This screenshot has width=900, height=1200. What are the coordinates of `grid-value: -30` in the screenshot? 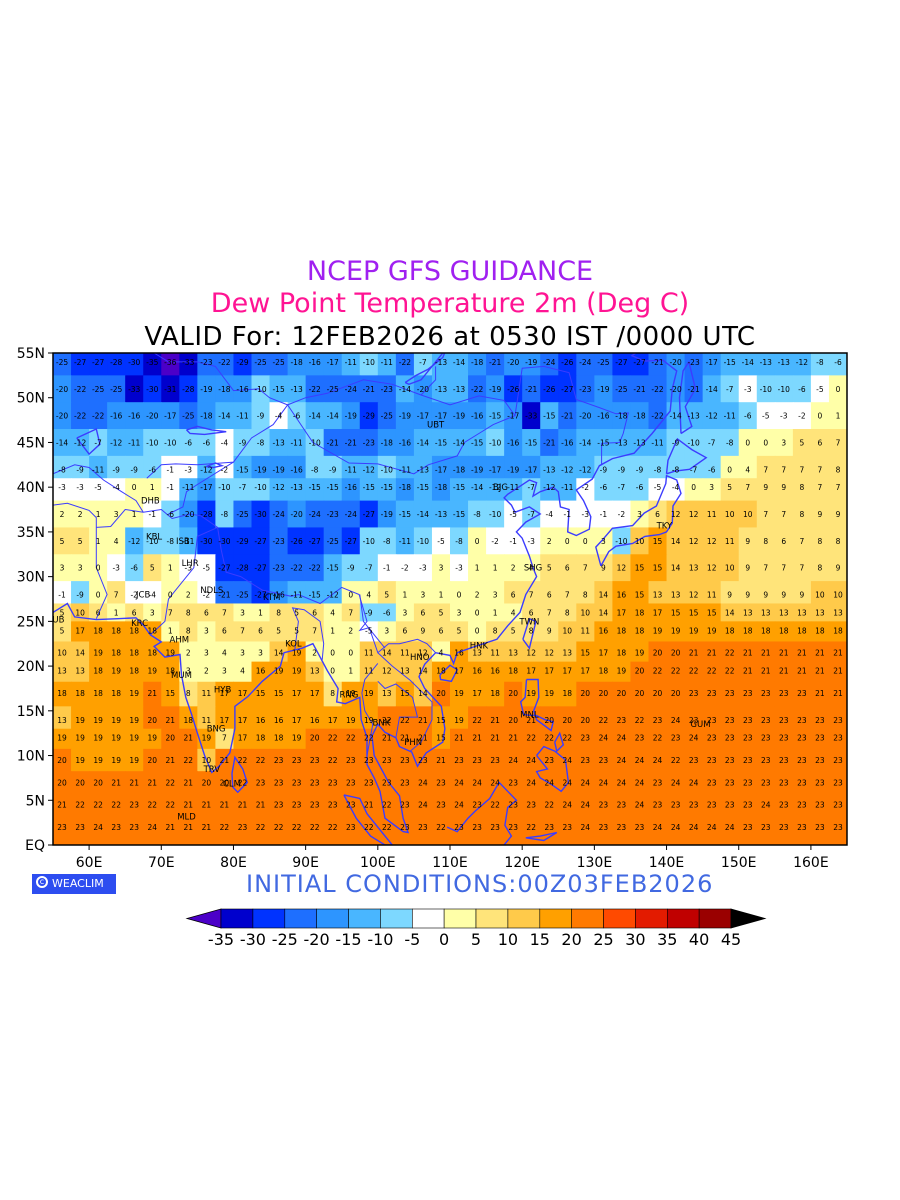 It's located at (260, 514).